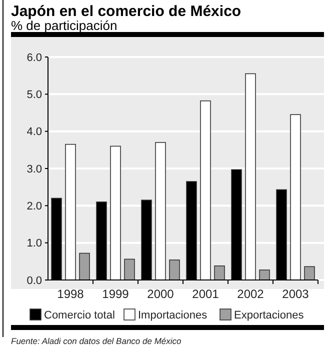 Image resolution: width=333 pixels, height=349 pixels. What do you see at coordinates (34, 280) in the screenshot?
I see `y-tick-label: 0.0` at bounding box center [34, 280].